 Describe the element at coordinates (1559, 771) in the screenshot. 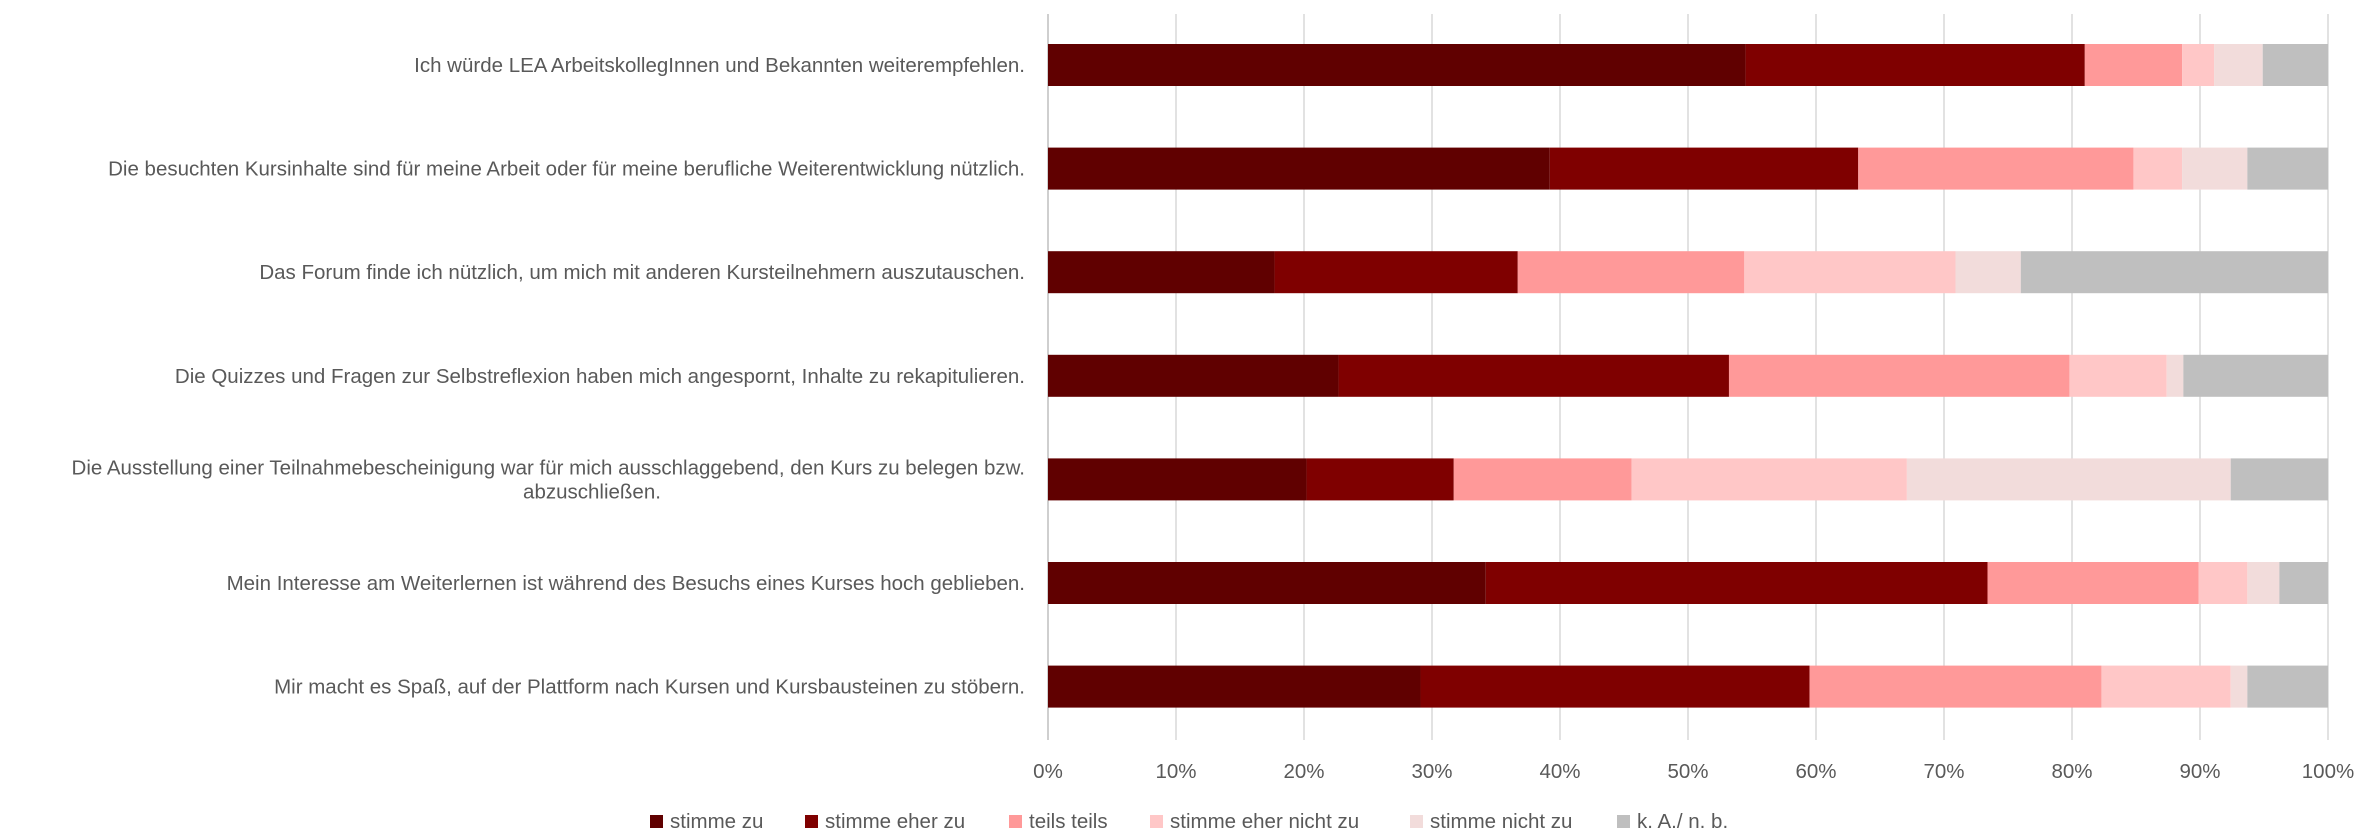

I see `x-tick-label: 40%` at that location.